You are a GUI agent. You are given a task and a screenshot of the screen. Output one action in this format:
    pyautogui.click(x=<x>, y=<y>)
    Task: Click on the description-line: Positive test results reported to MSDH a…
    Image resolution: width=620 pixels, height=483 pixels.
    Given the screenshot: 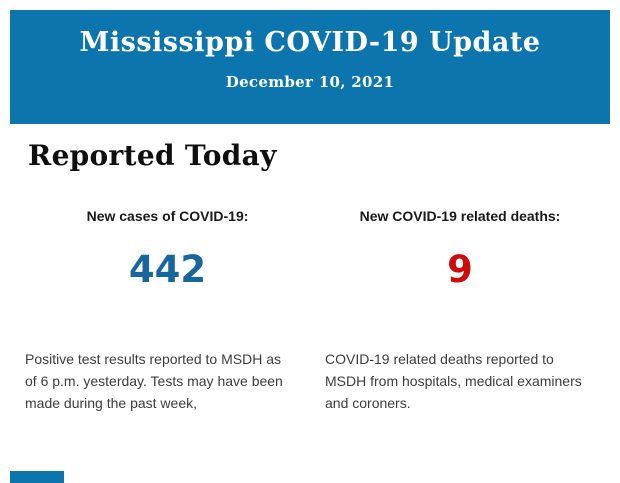 What is the action you would take?
    pyautogui.click(x=153, y=359)
    